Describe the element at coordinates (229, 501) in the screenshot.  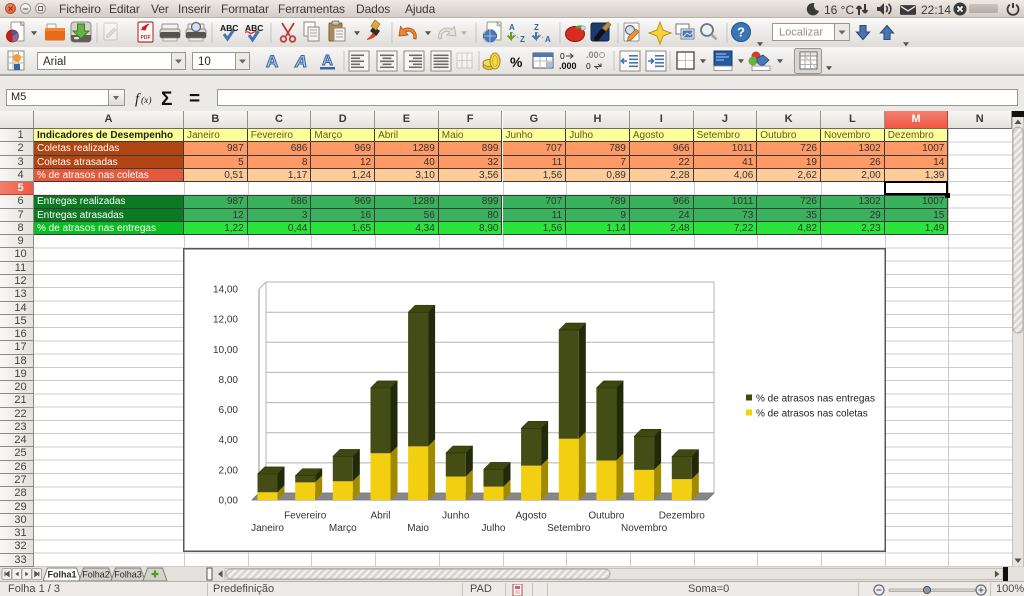
I see `svg-text: 0,00` at that location.